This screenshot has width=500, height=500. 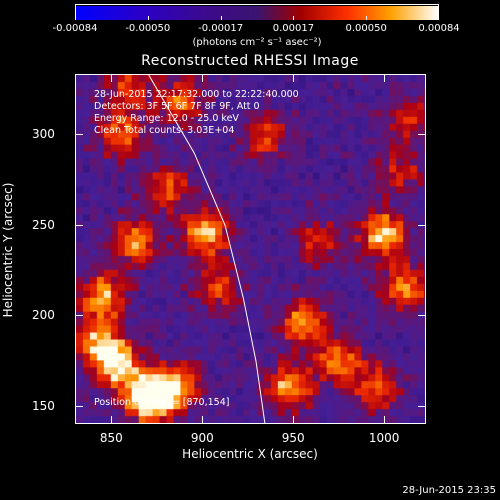 I want to click on x-axis-label: Heliocentric X (arcsec), so click(x=250, y=454).